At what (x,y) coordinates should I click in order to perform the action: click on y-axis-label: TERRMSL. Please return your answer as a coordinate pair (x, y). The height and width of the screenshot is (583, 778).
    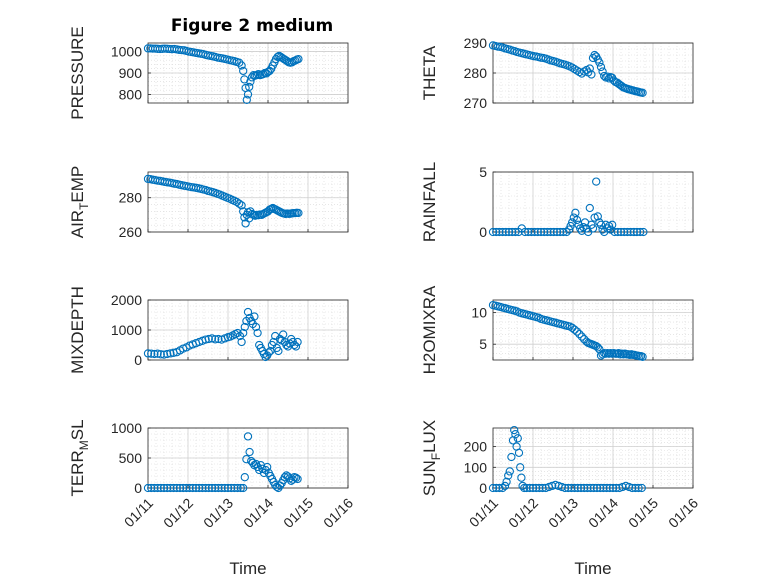
    Looking at the image, I should click on (79, 457).